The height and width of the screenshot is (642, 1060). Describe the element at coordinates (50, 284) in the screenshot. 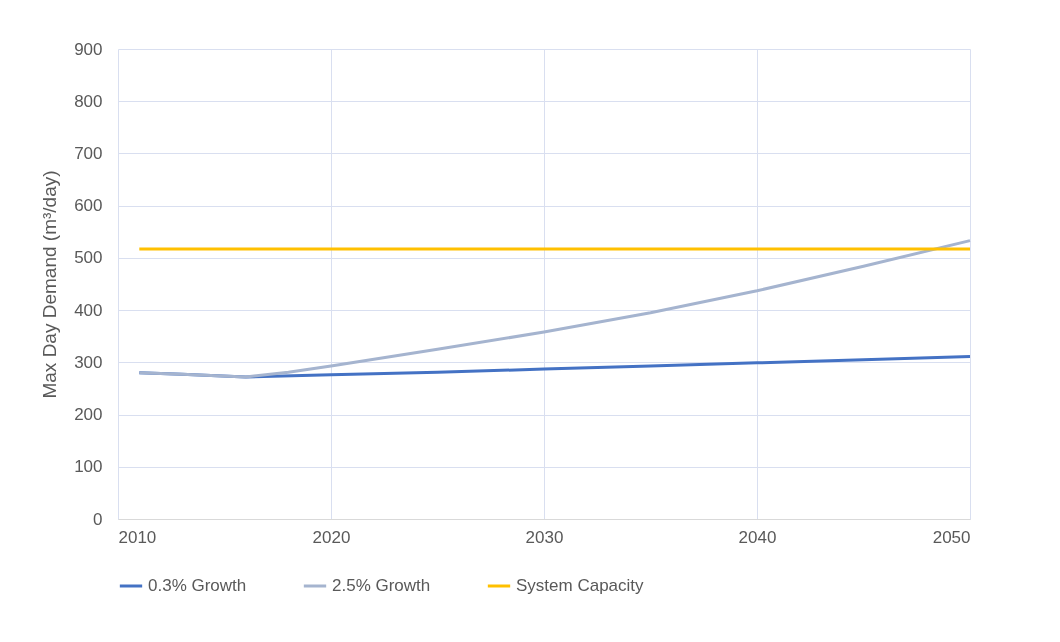

I see `y-axis-title: Max Day Demand (m³/day)` at that location.